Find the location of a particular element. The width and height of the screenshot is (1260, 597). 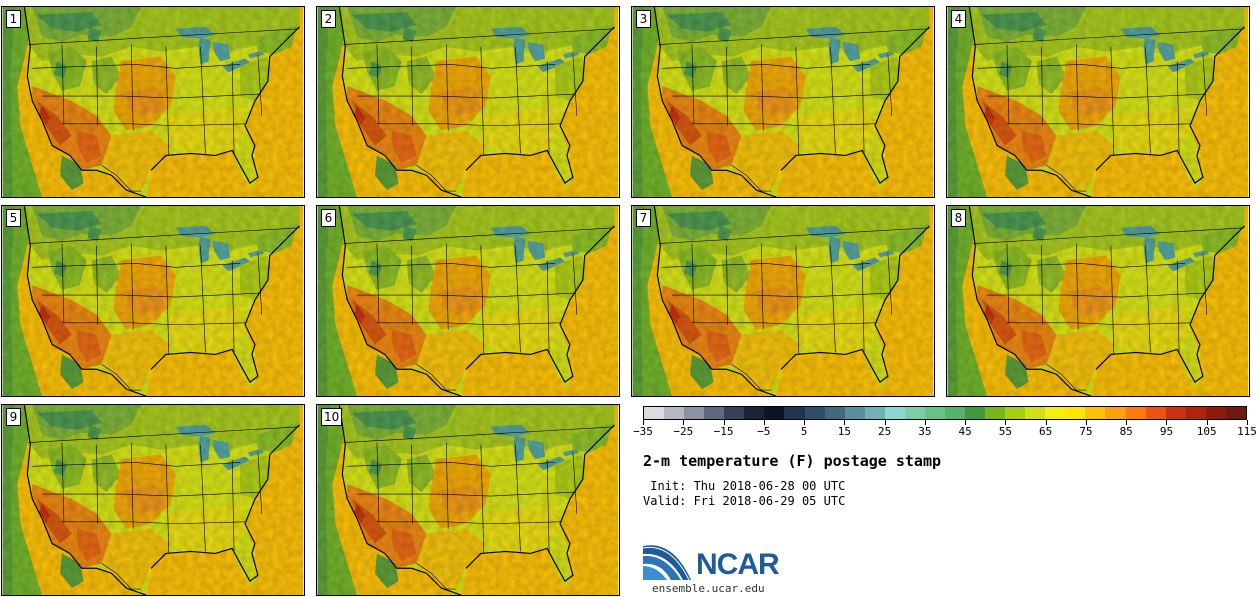

member-panel-3: 3 is located at coordinates (783, 102).